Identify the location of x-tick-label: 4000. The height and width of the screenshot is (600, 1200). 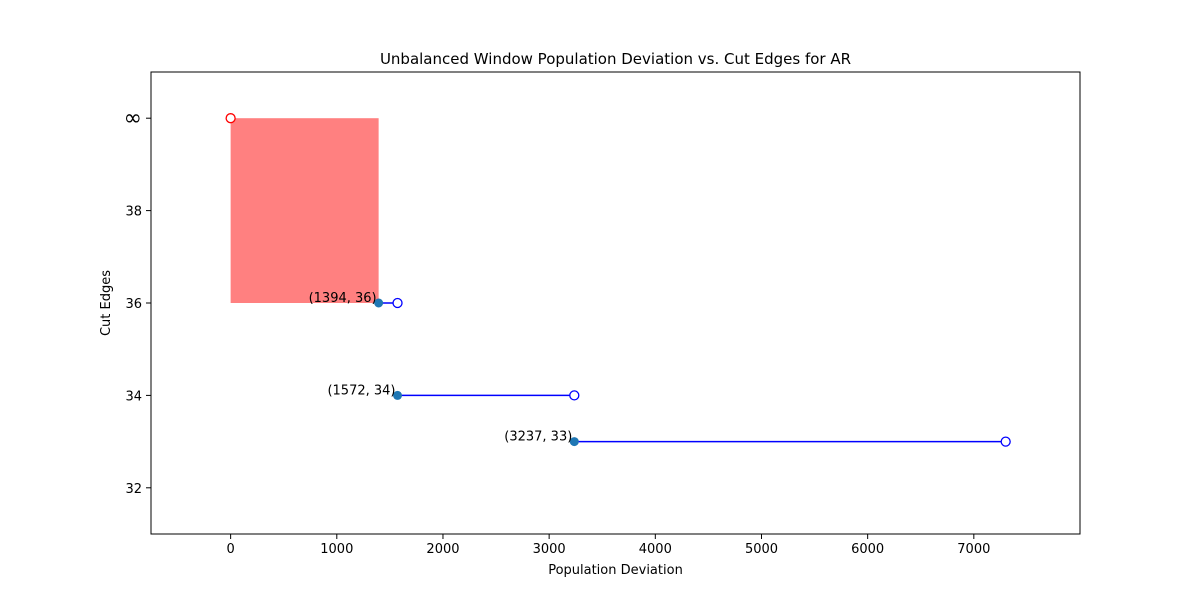
(655, 549).